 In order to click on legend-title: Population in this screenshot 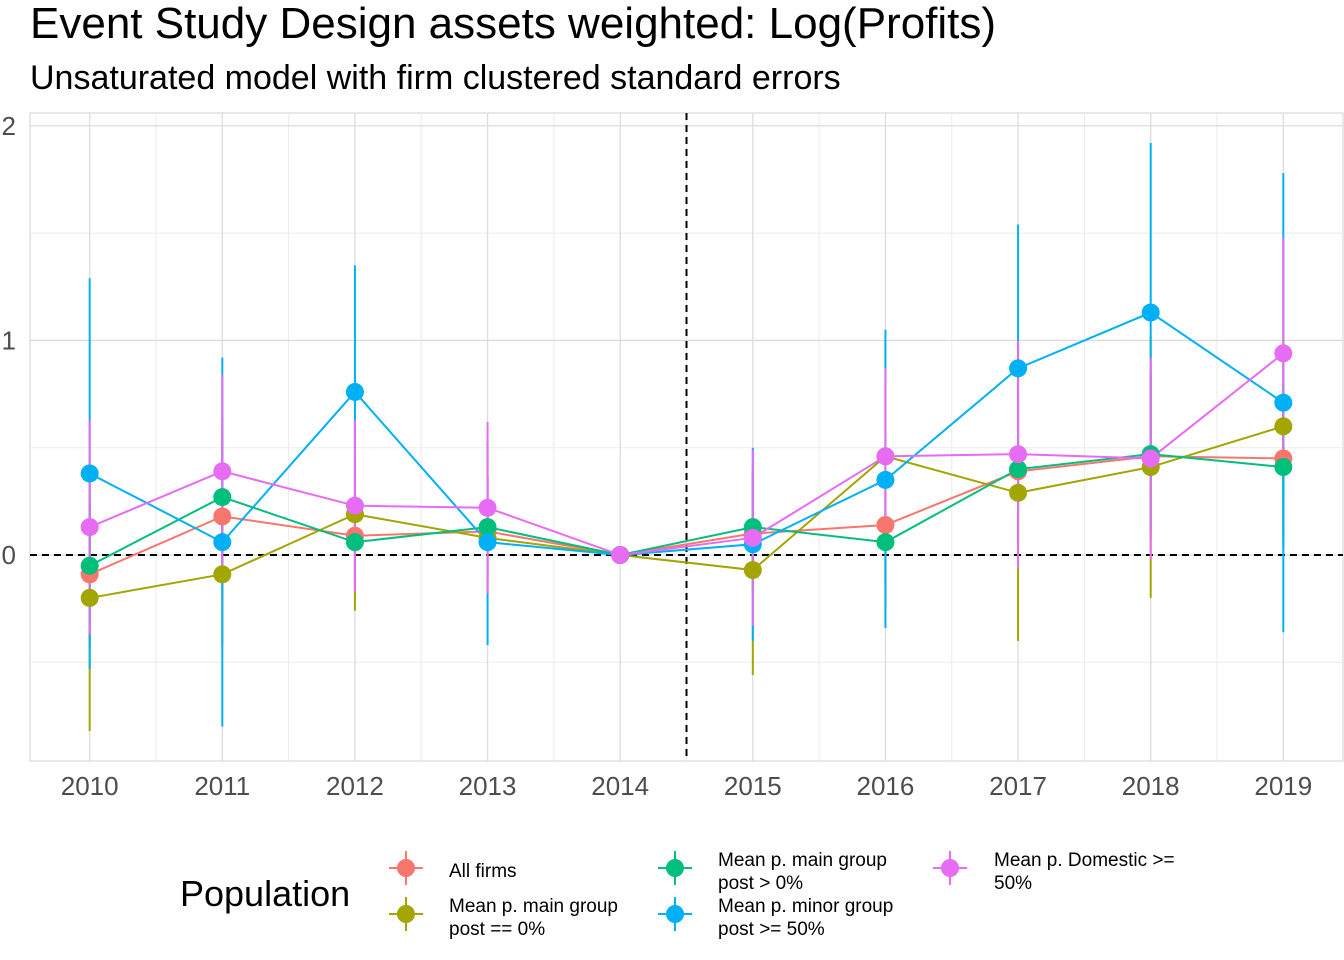, I will do `click(265, 893)`.